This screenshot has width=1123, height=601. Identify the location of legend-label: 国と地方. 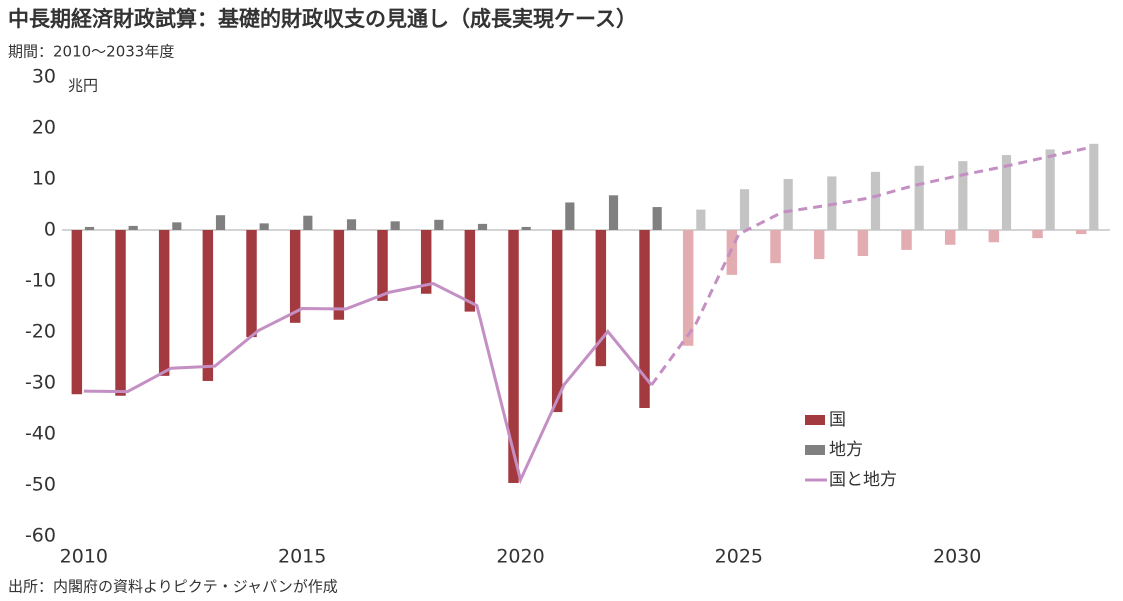
(863, 480).